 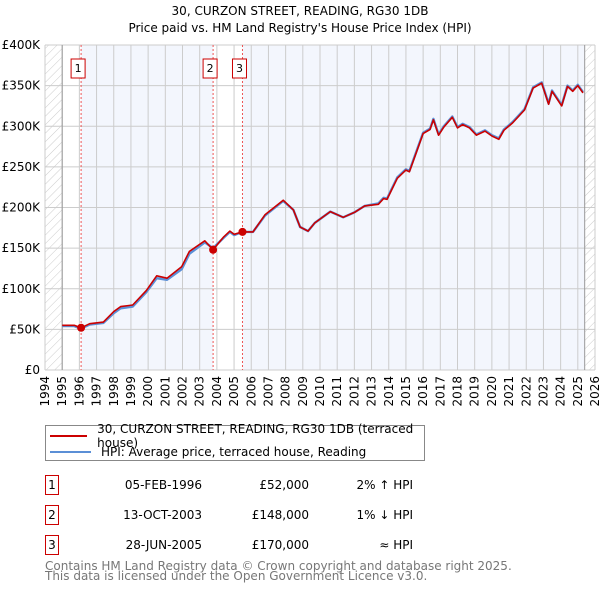 I want to click on sale-label: 1, so click(x=78, y=68).